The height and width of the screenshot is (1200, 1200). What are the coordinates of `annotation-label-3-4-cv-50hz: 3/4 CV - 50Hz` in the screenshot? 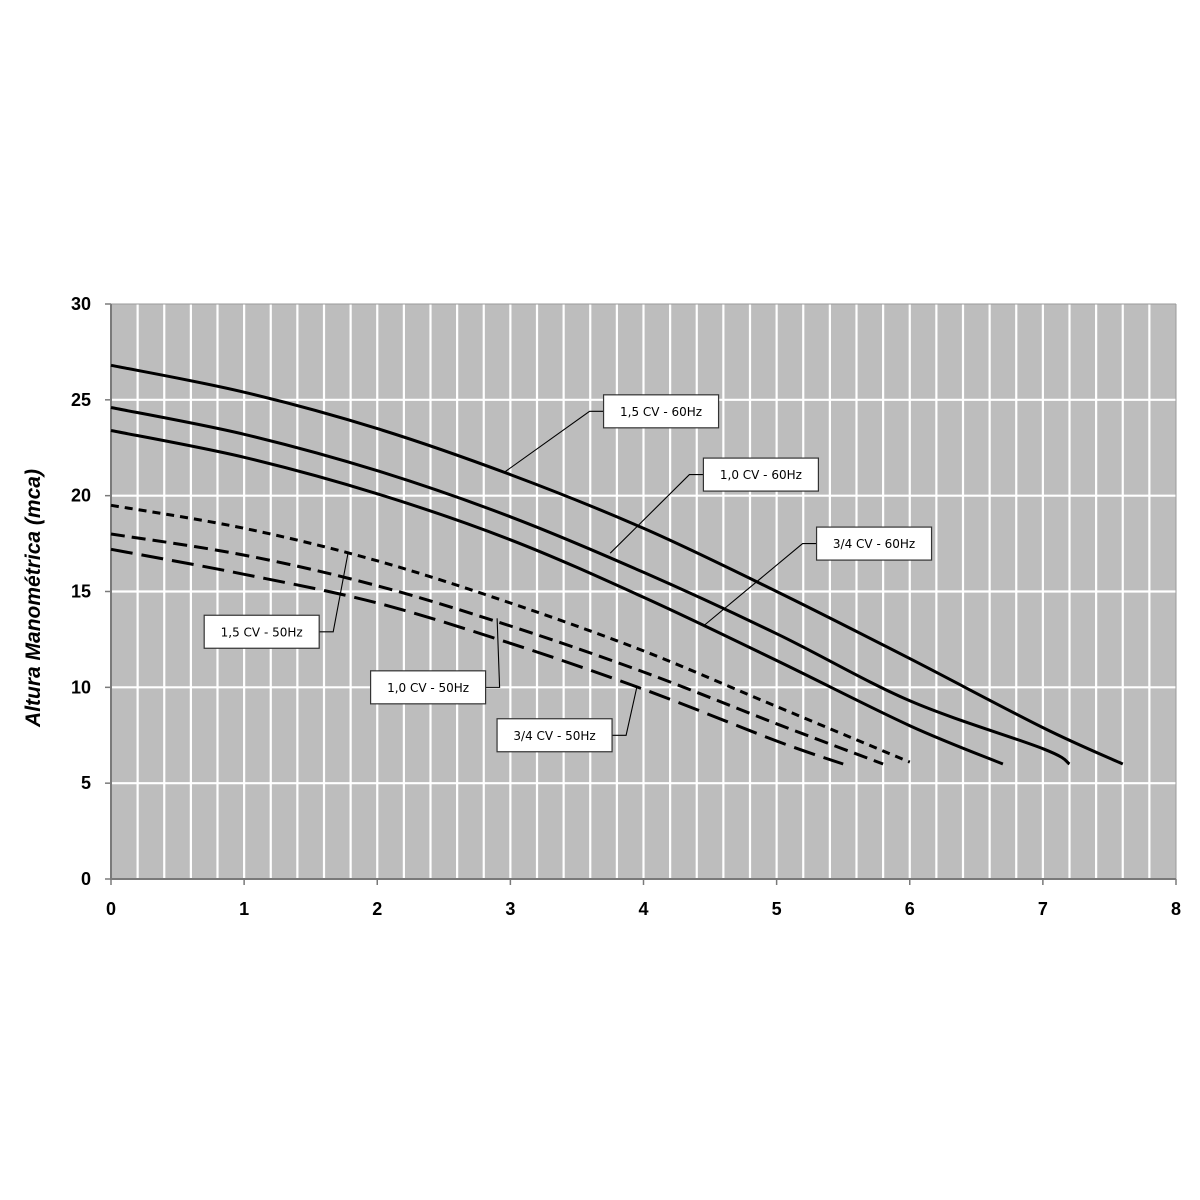 It's located at (554, 736).